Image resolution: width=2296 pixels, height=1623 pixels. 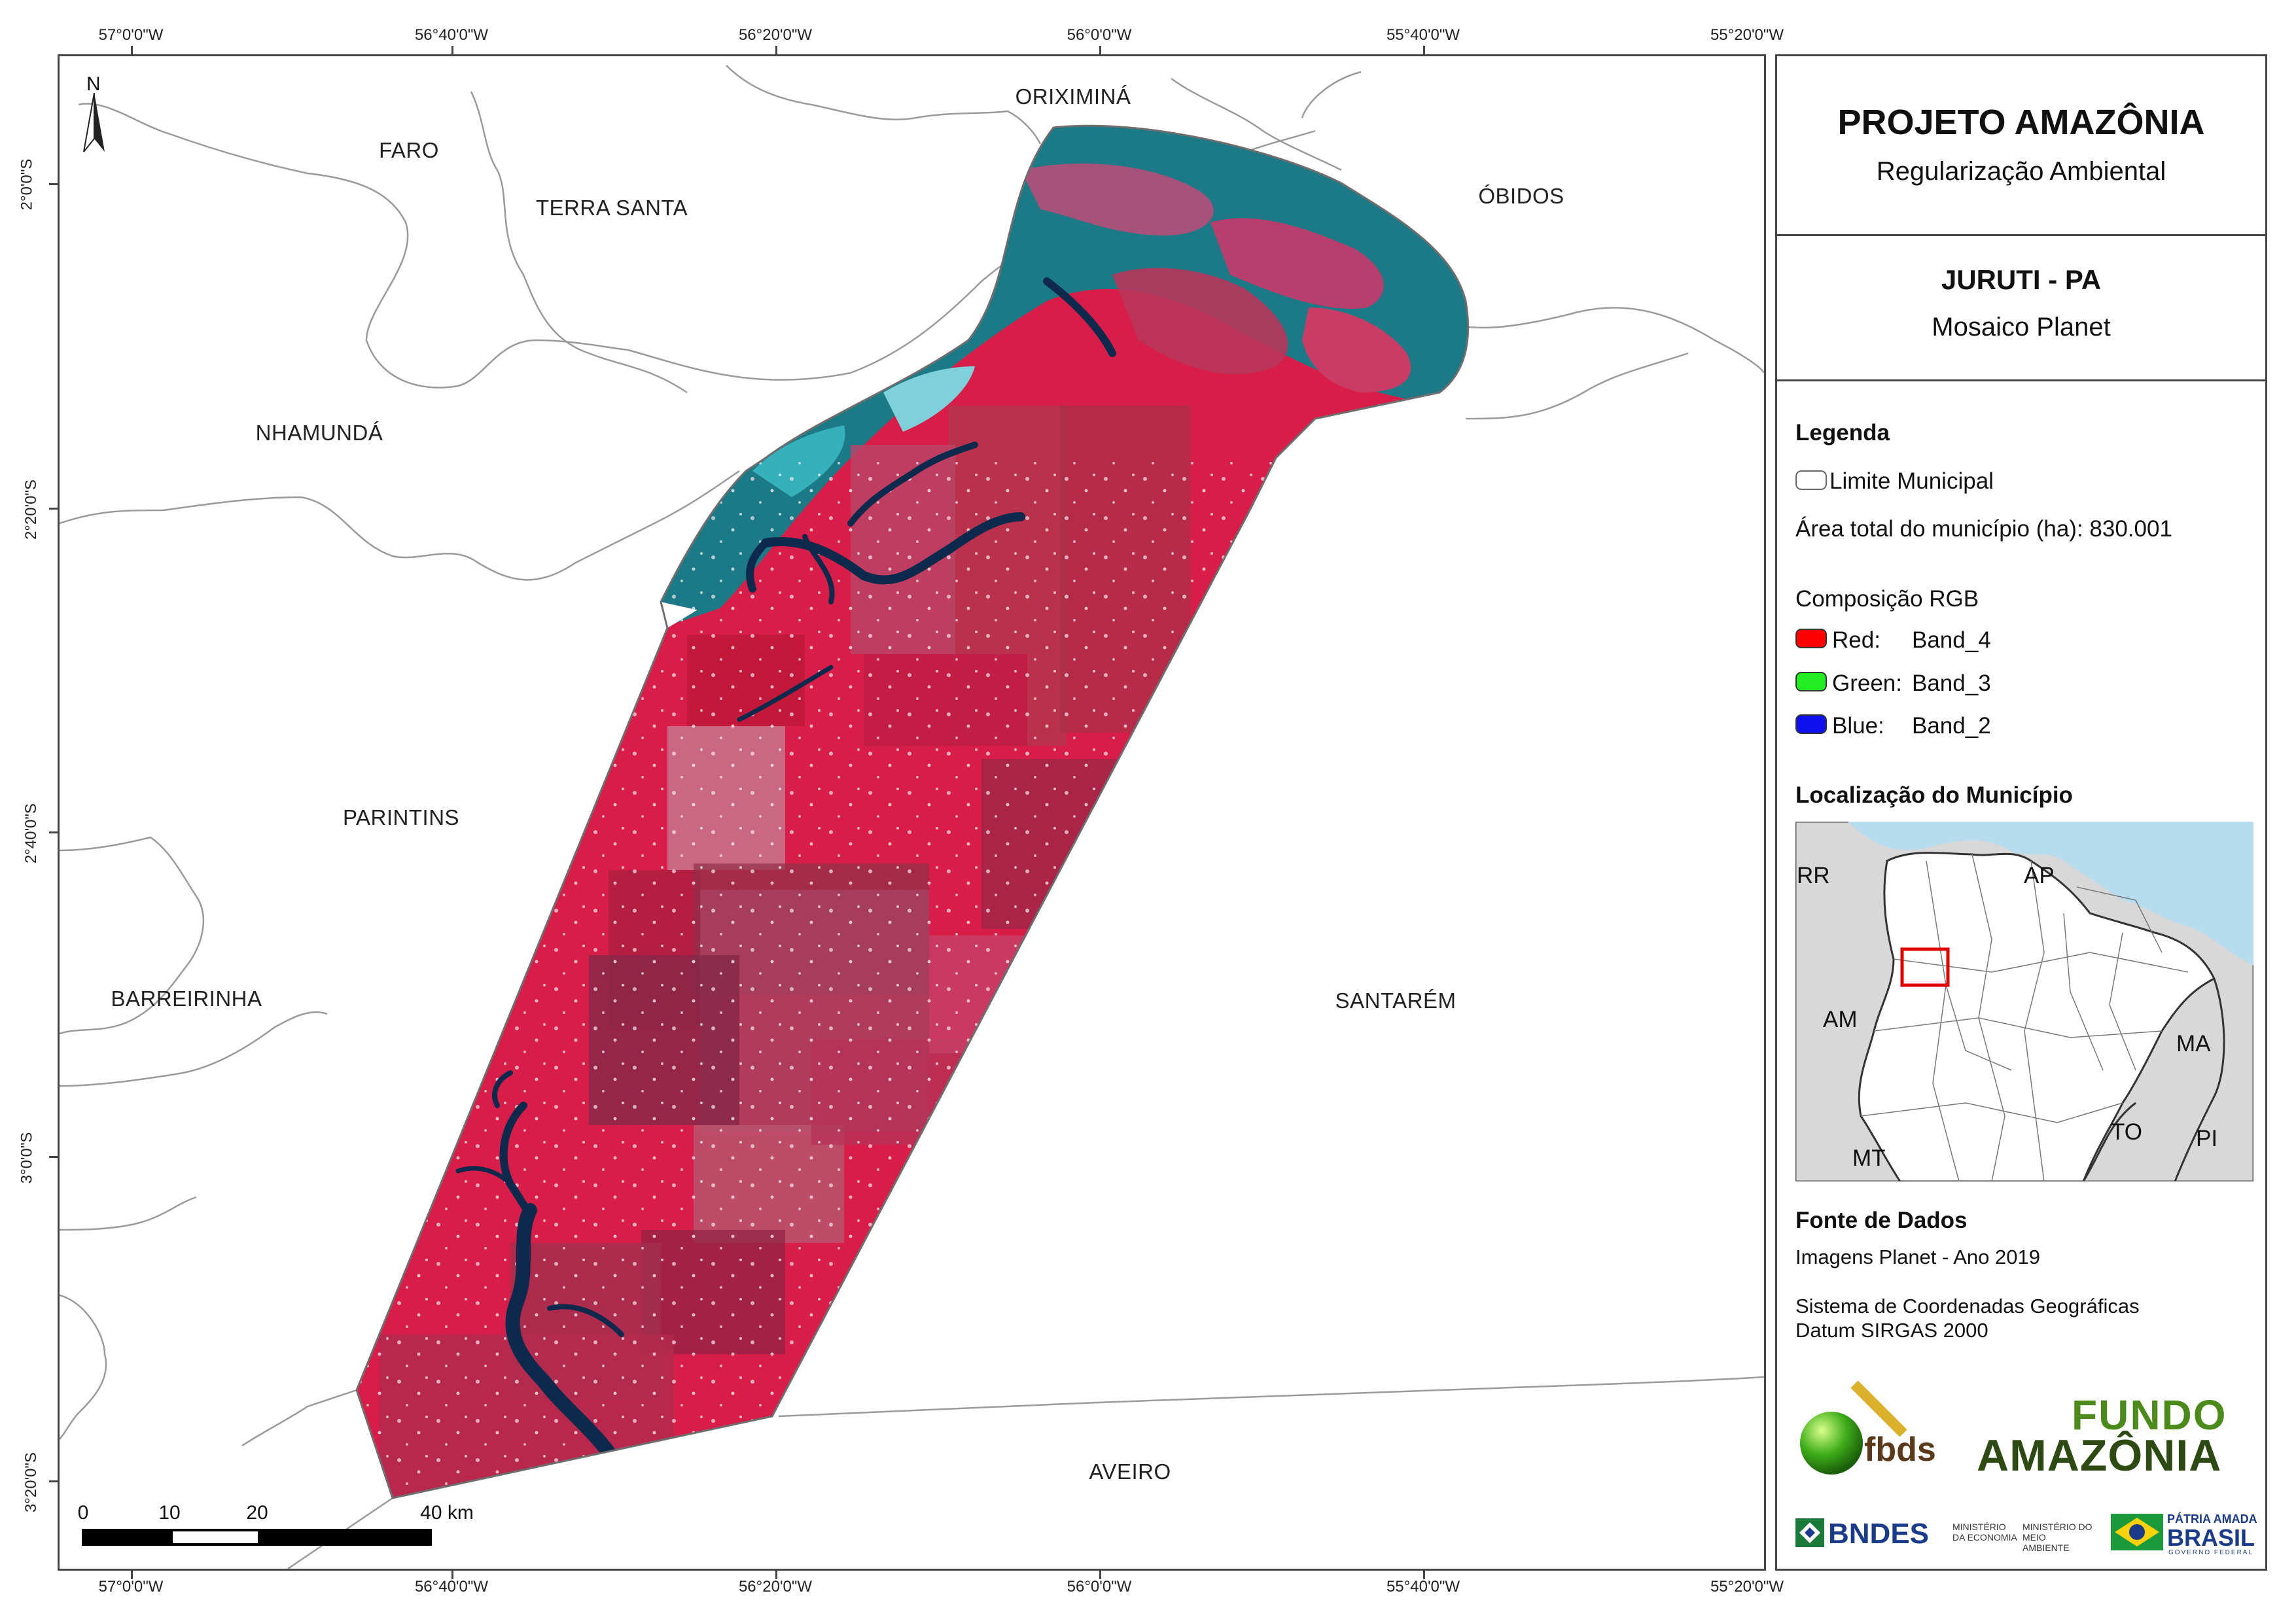 What do you see at coordinates (94, 122) in the screenshot?
I see `north-arrow-icon` at bounding box center [94, 122].